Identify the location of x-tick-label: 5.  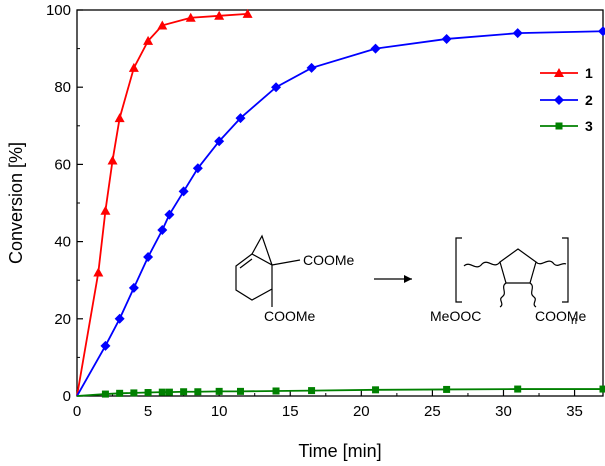
(148, 411).